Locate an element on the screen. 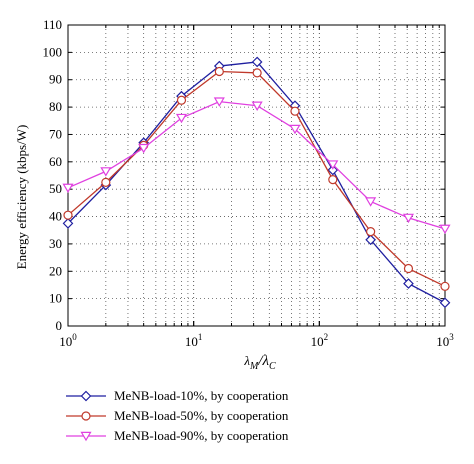  x-axis-label-sep: /λ is located at coordinates (263, 361).